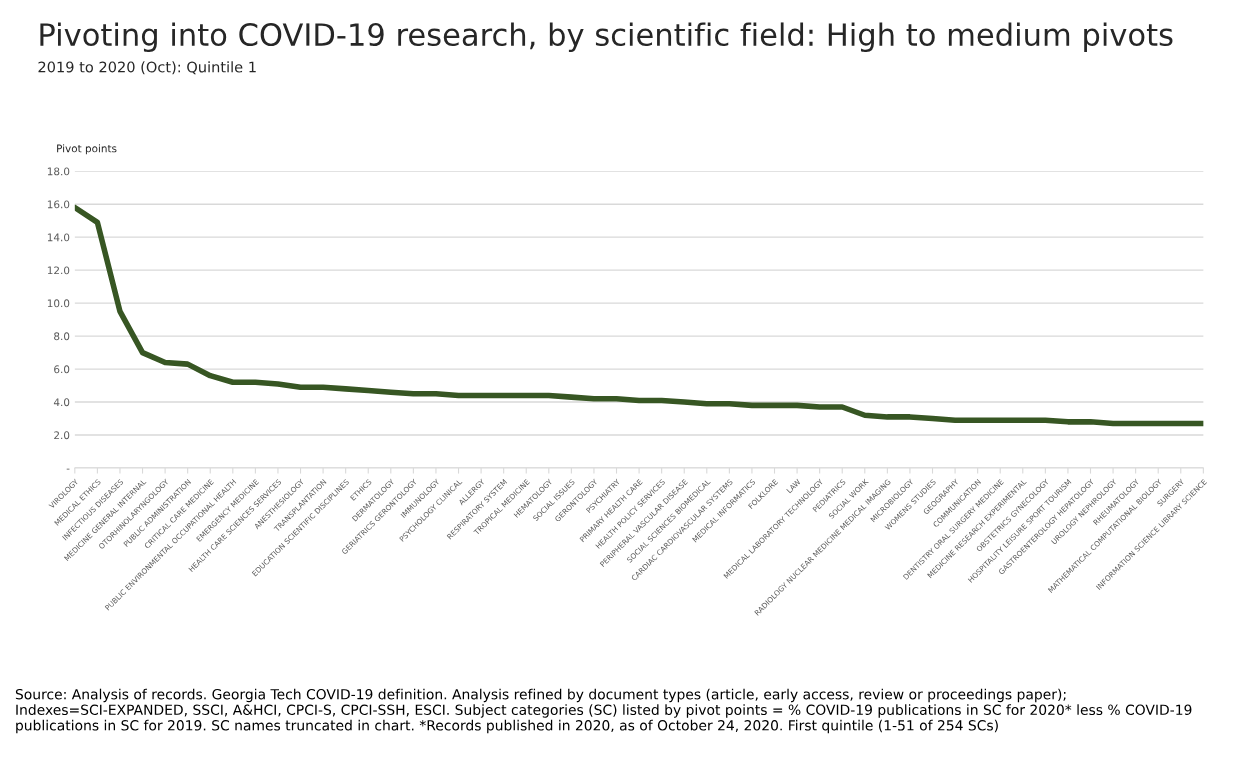 The height and width of the screenshot is (761, 1247). I want to click on y-tick-label: 8.0, so click(62, 336).